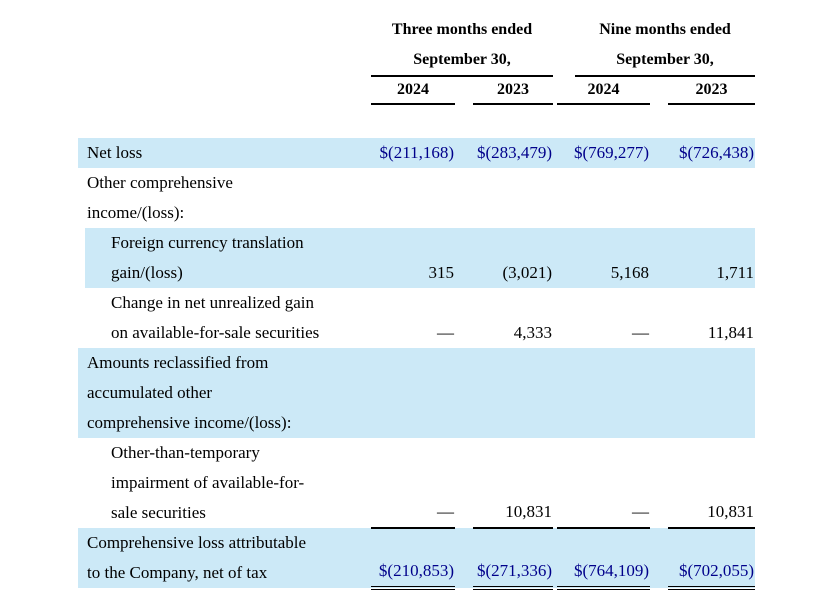 Image resolution: width=816 pixels, height=611 pixels. I want to click on row-label: Other comprehensive income/(loss):, so click(160, 197).